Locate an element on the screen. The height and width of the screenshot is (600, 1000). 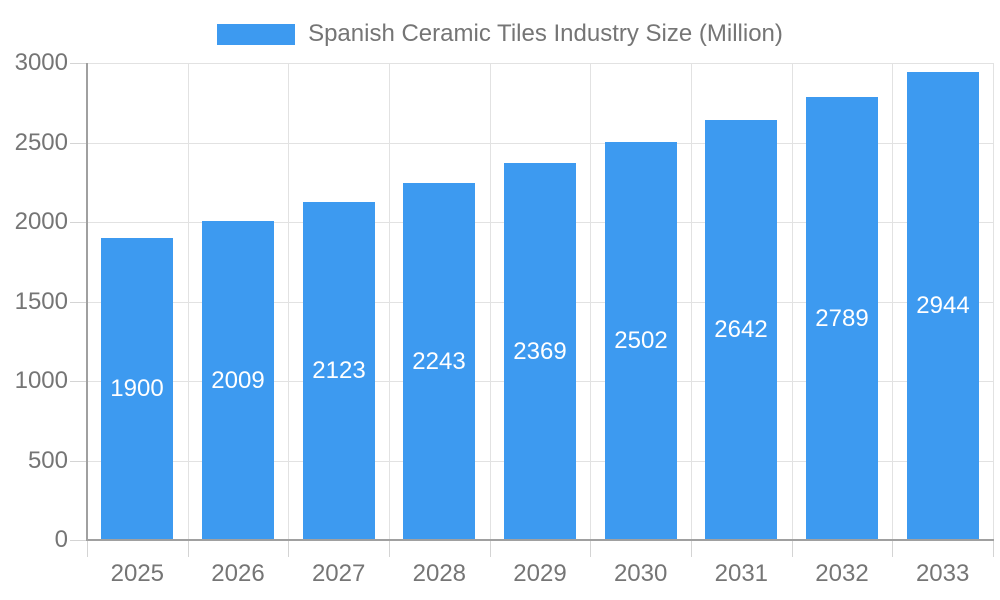
bar-value-label: 2502 is located at coordinates (641, 340).